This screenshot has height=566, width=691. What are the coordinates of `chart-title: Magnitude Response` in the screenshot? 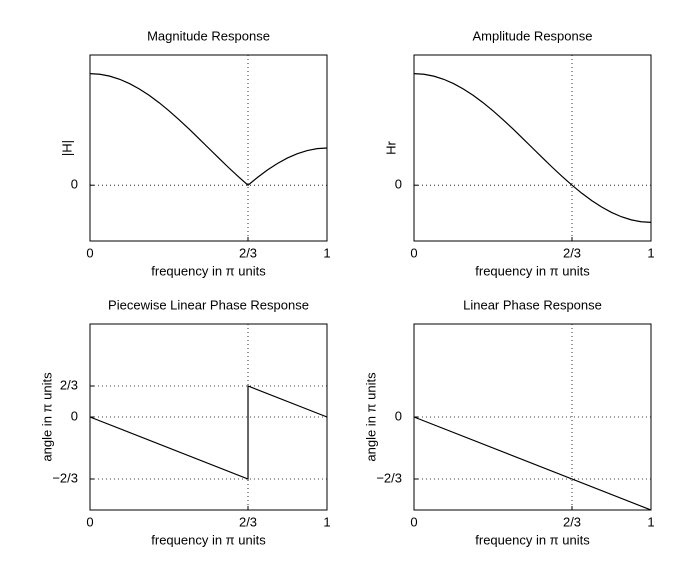 It's located at (208, 35).